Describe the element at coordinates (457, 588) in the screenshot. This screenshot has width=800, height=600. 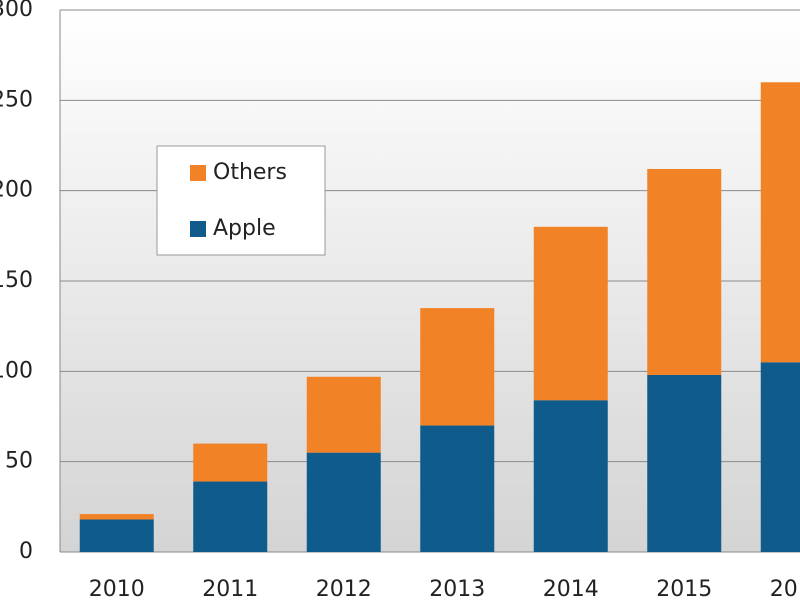
I see `x-tick-label: 2013` at that location.